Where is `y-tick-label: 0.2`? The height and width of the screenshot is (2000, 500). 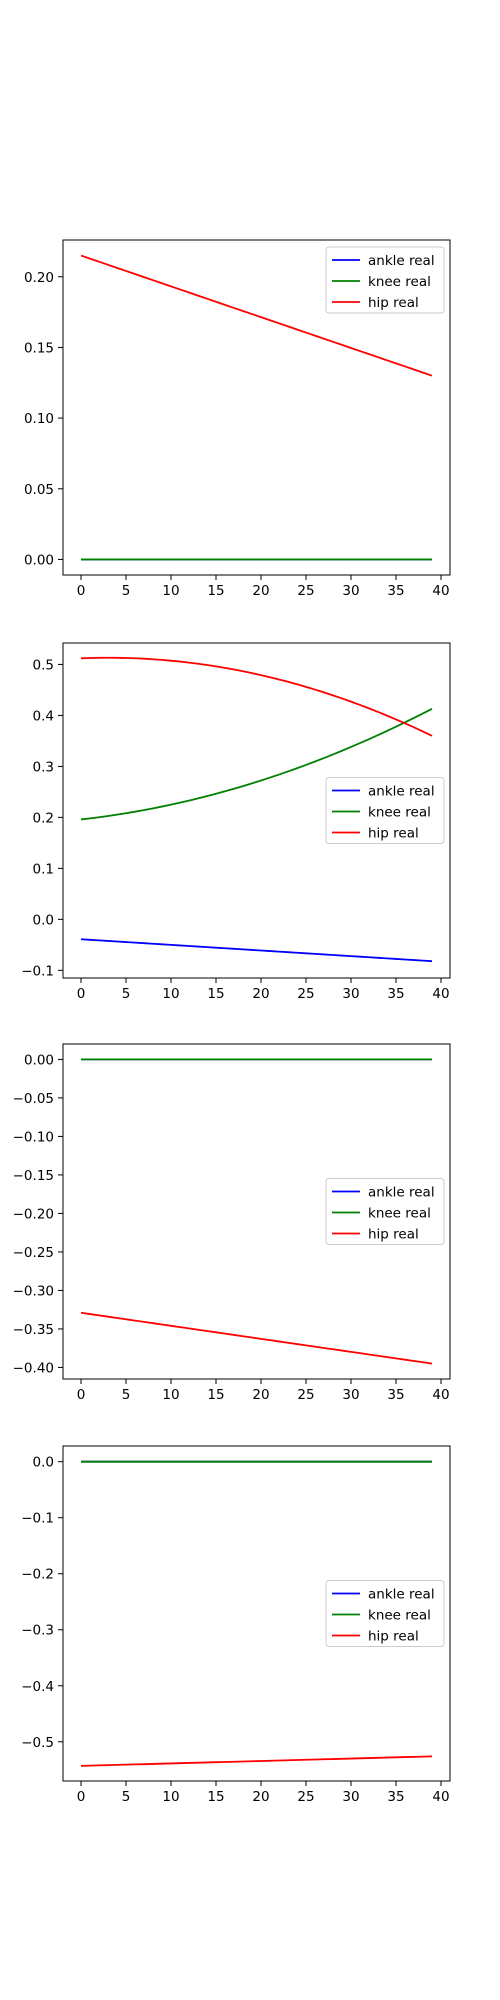 y-tick-label: 0.2 is located at coordinates (43, 818).